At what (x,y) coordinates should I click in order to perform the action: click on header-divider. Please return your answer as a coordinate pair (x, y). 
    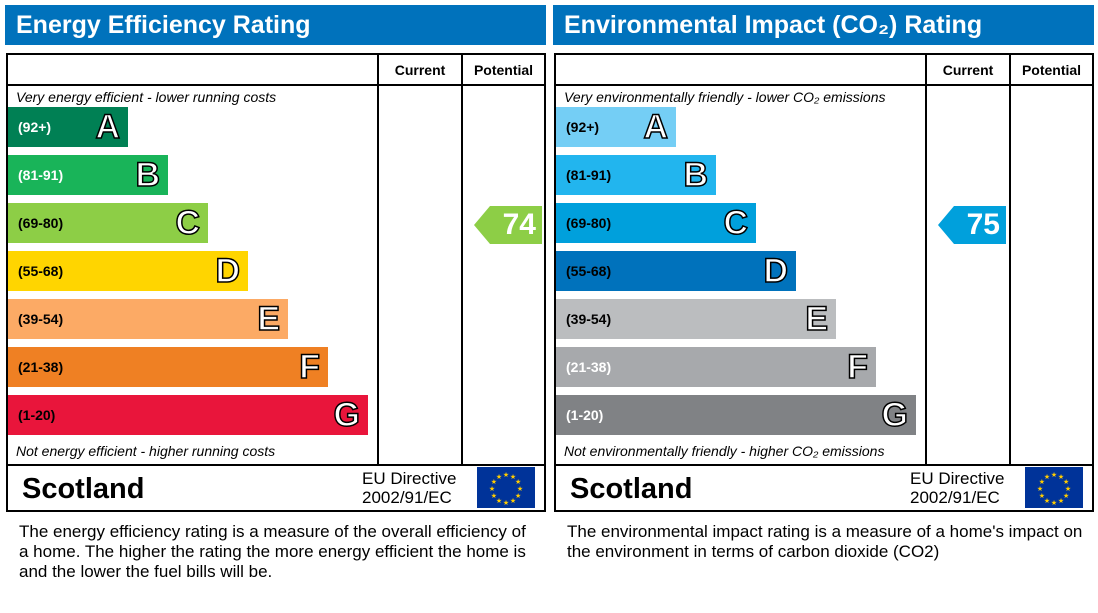
    Looking at the image, I should click on (276, 85).